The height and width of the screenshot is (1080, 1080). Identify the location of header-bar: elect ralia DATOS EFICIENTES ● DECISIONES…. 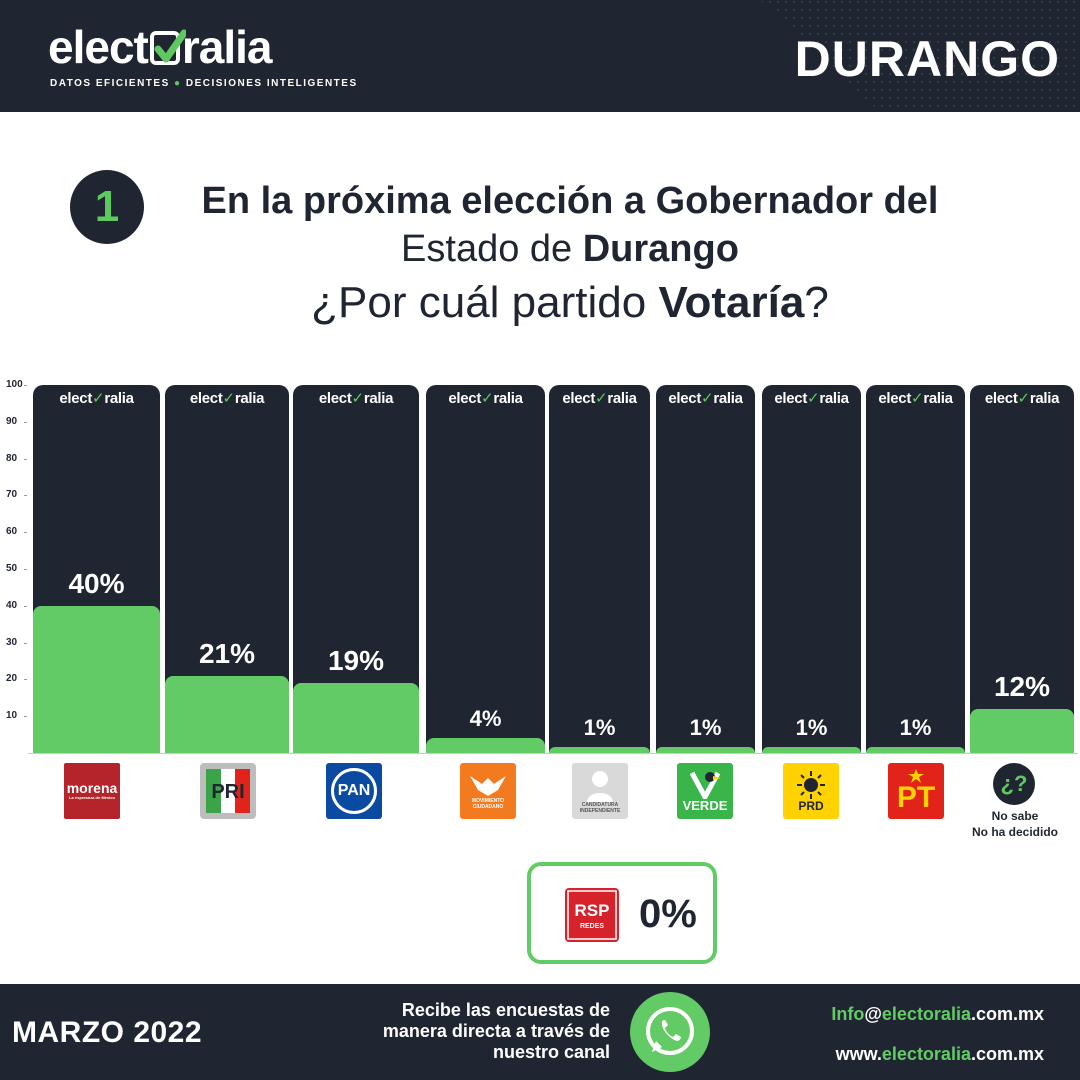
(540, 56).